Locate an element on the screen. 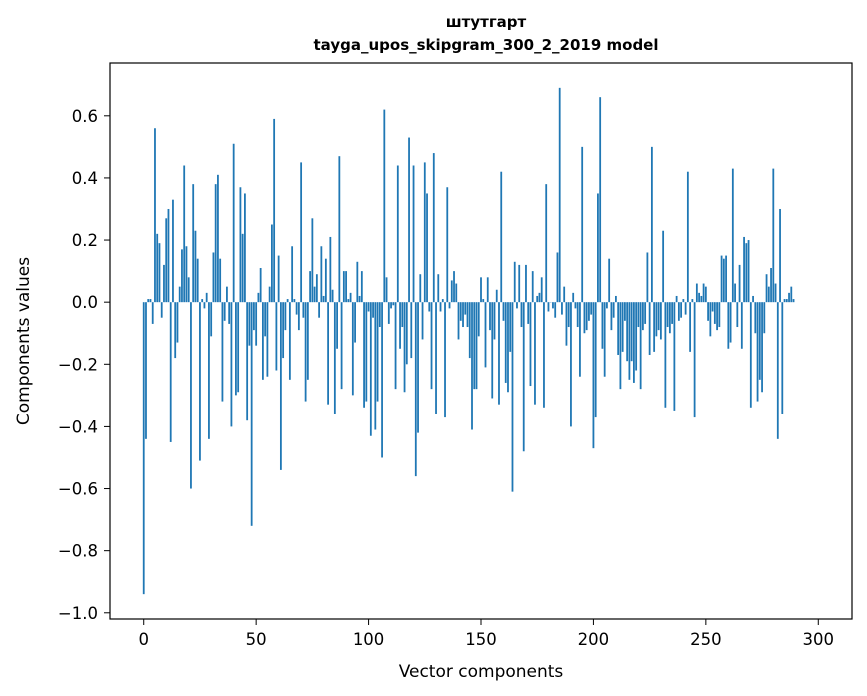  y-tick-label: 0.0 is located at coordinates (85, 302).